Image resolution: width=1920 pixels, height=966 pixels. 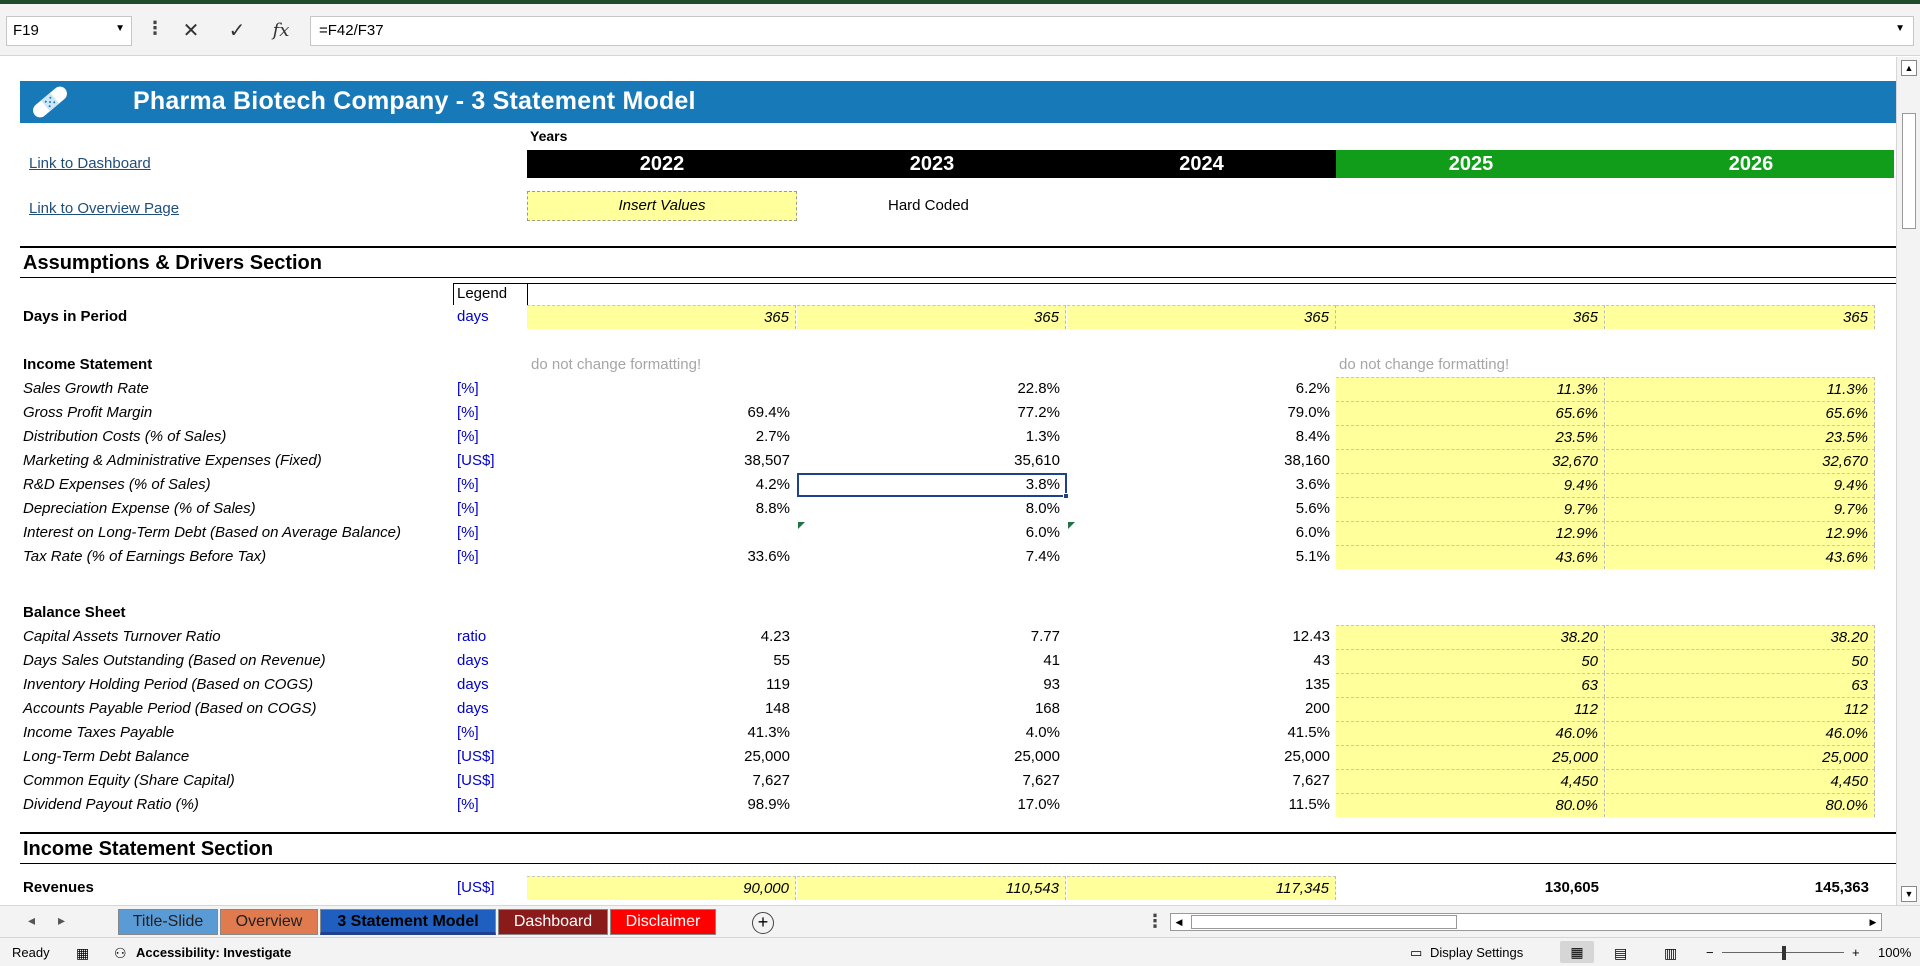 What do you see at coordinates (1784, 953) in the screenshot?
I see `zoom-slider-thumb` at bounding box center [1784, 953].